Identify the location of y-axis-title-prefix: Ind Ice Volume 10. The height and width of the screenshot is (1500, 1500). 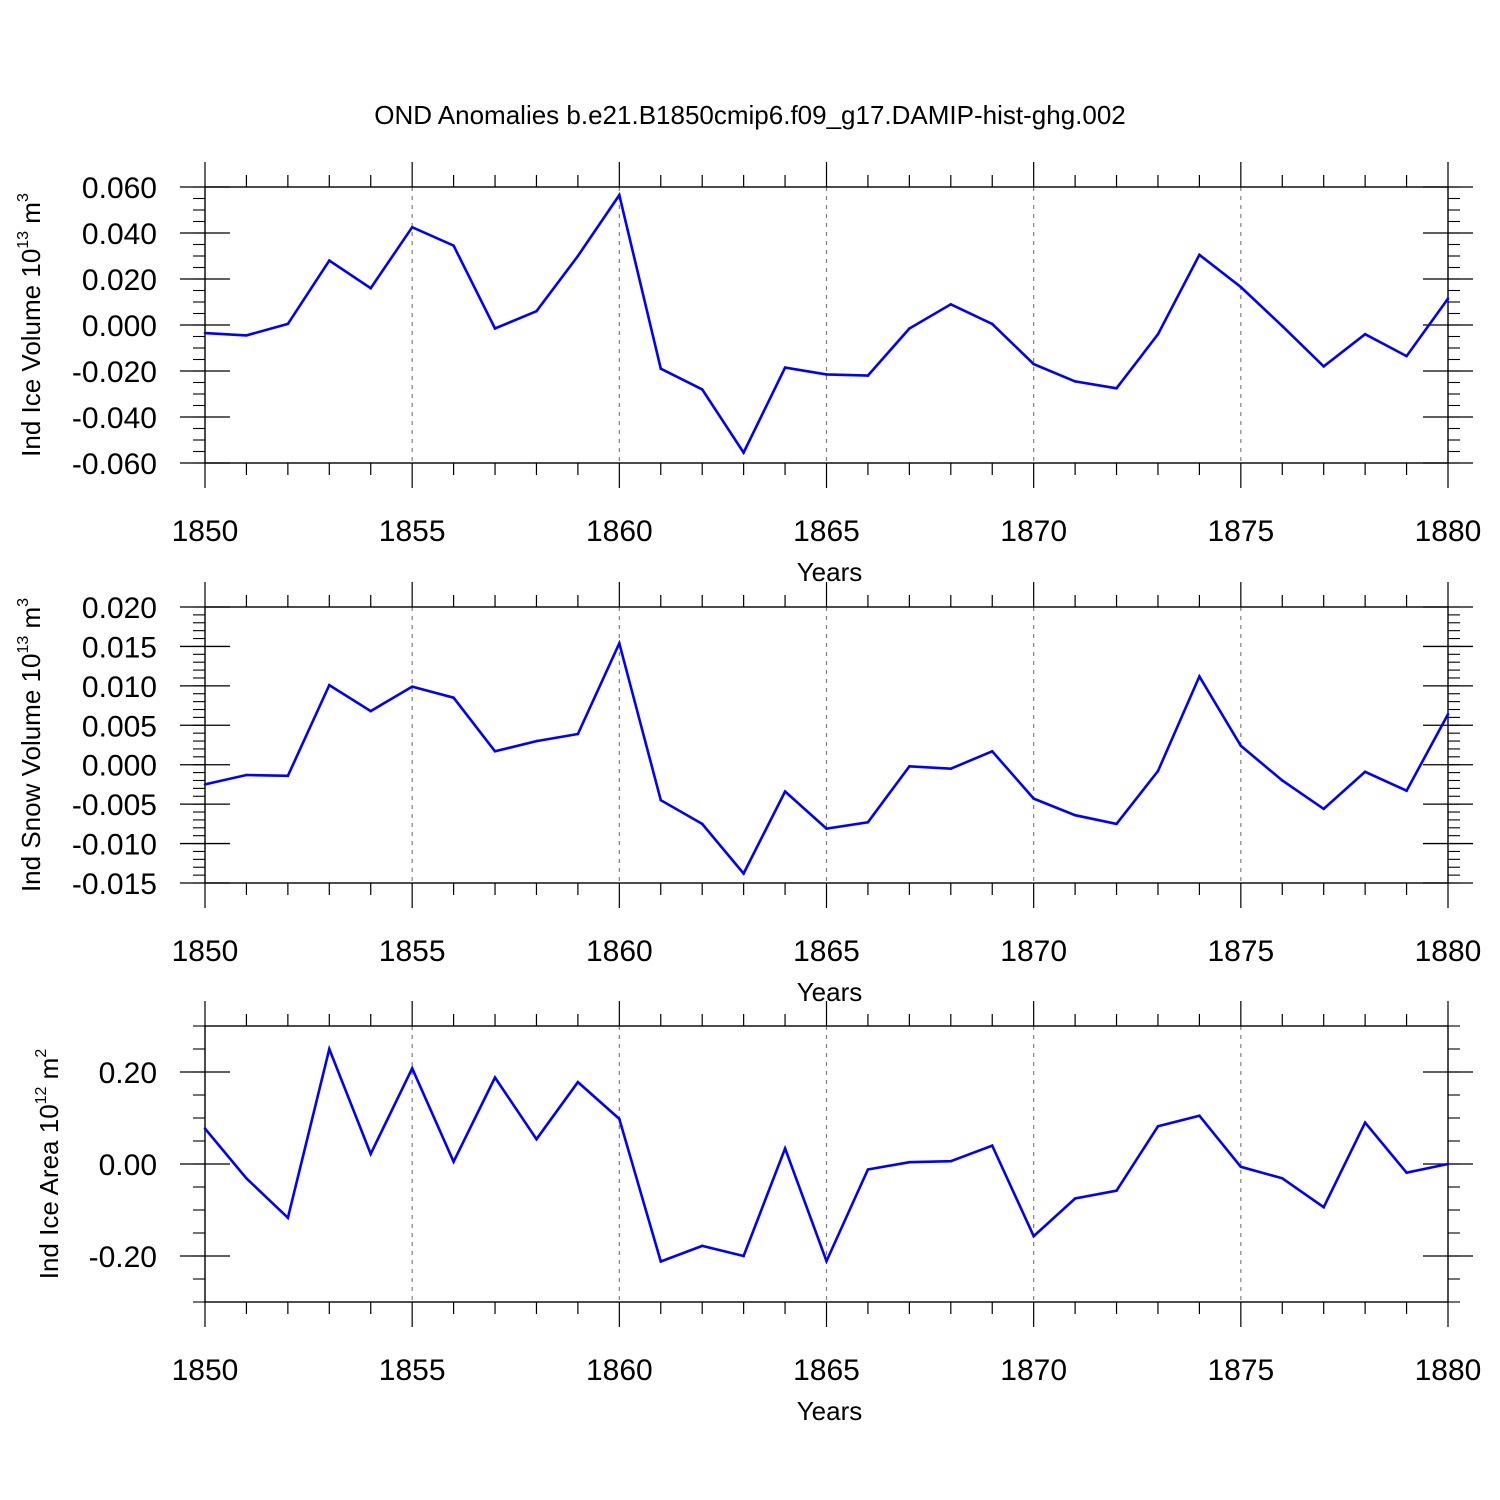
(31, 353).